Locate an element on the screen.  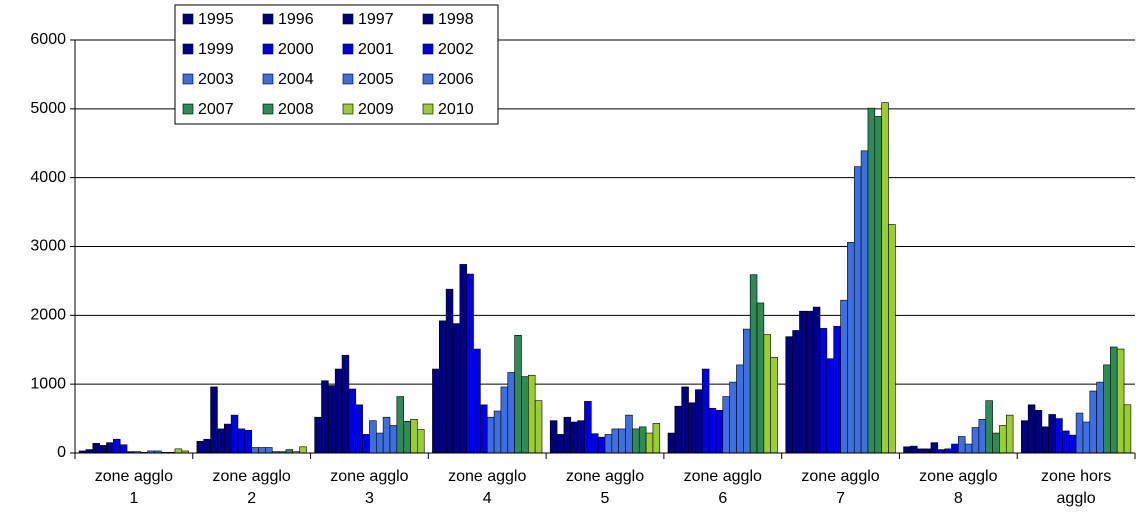
legend-label: 2001 is located at coordinates (376, 49).